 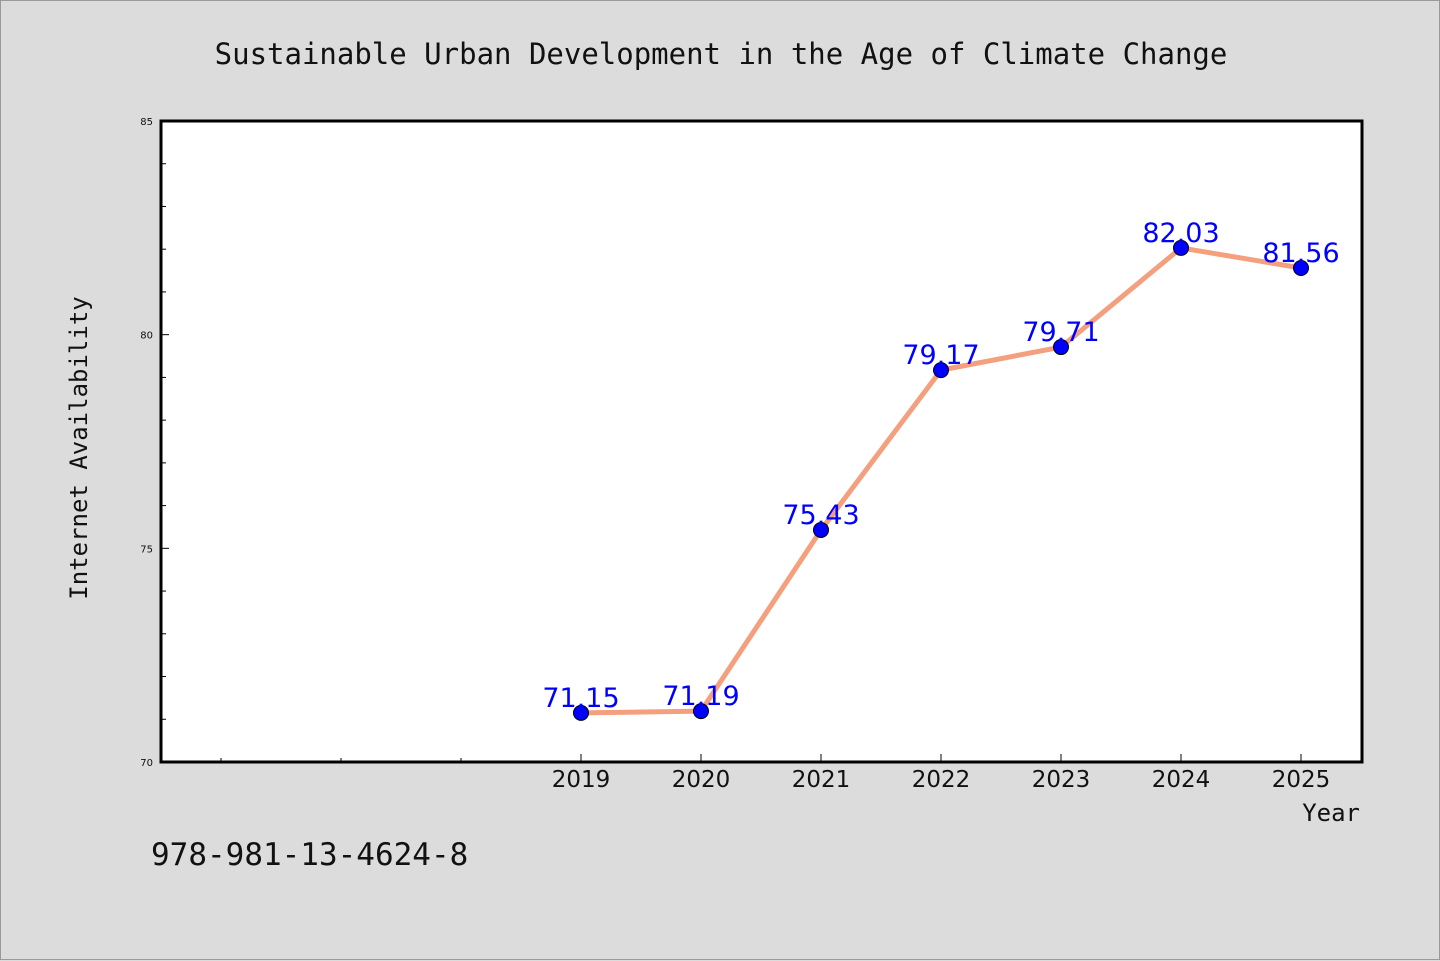 I want to click on footer-text: 978-981-13-4624-8, so click(x=309, y=855).